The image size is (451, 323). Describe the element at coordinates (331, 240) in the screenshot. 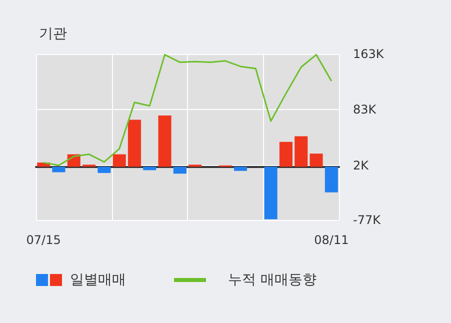

I see `x-tick-label: 08/11` at that location.